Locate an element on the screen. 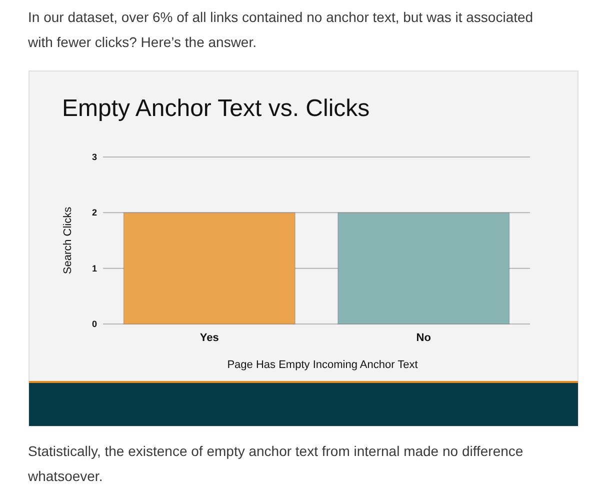 This screenshot has width=600, height=497. y-tick-label: 1 is located at coordinates (94, 268).